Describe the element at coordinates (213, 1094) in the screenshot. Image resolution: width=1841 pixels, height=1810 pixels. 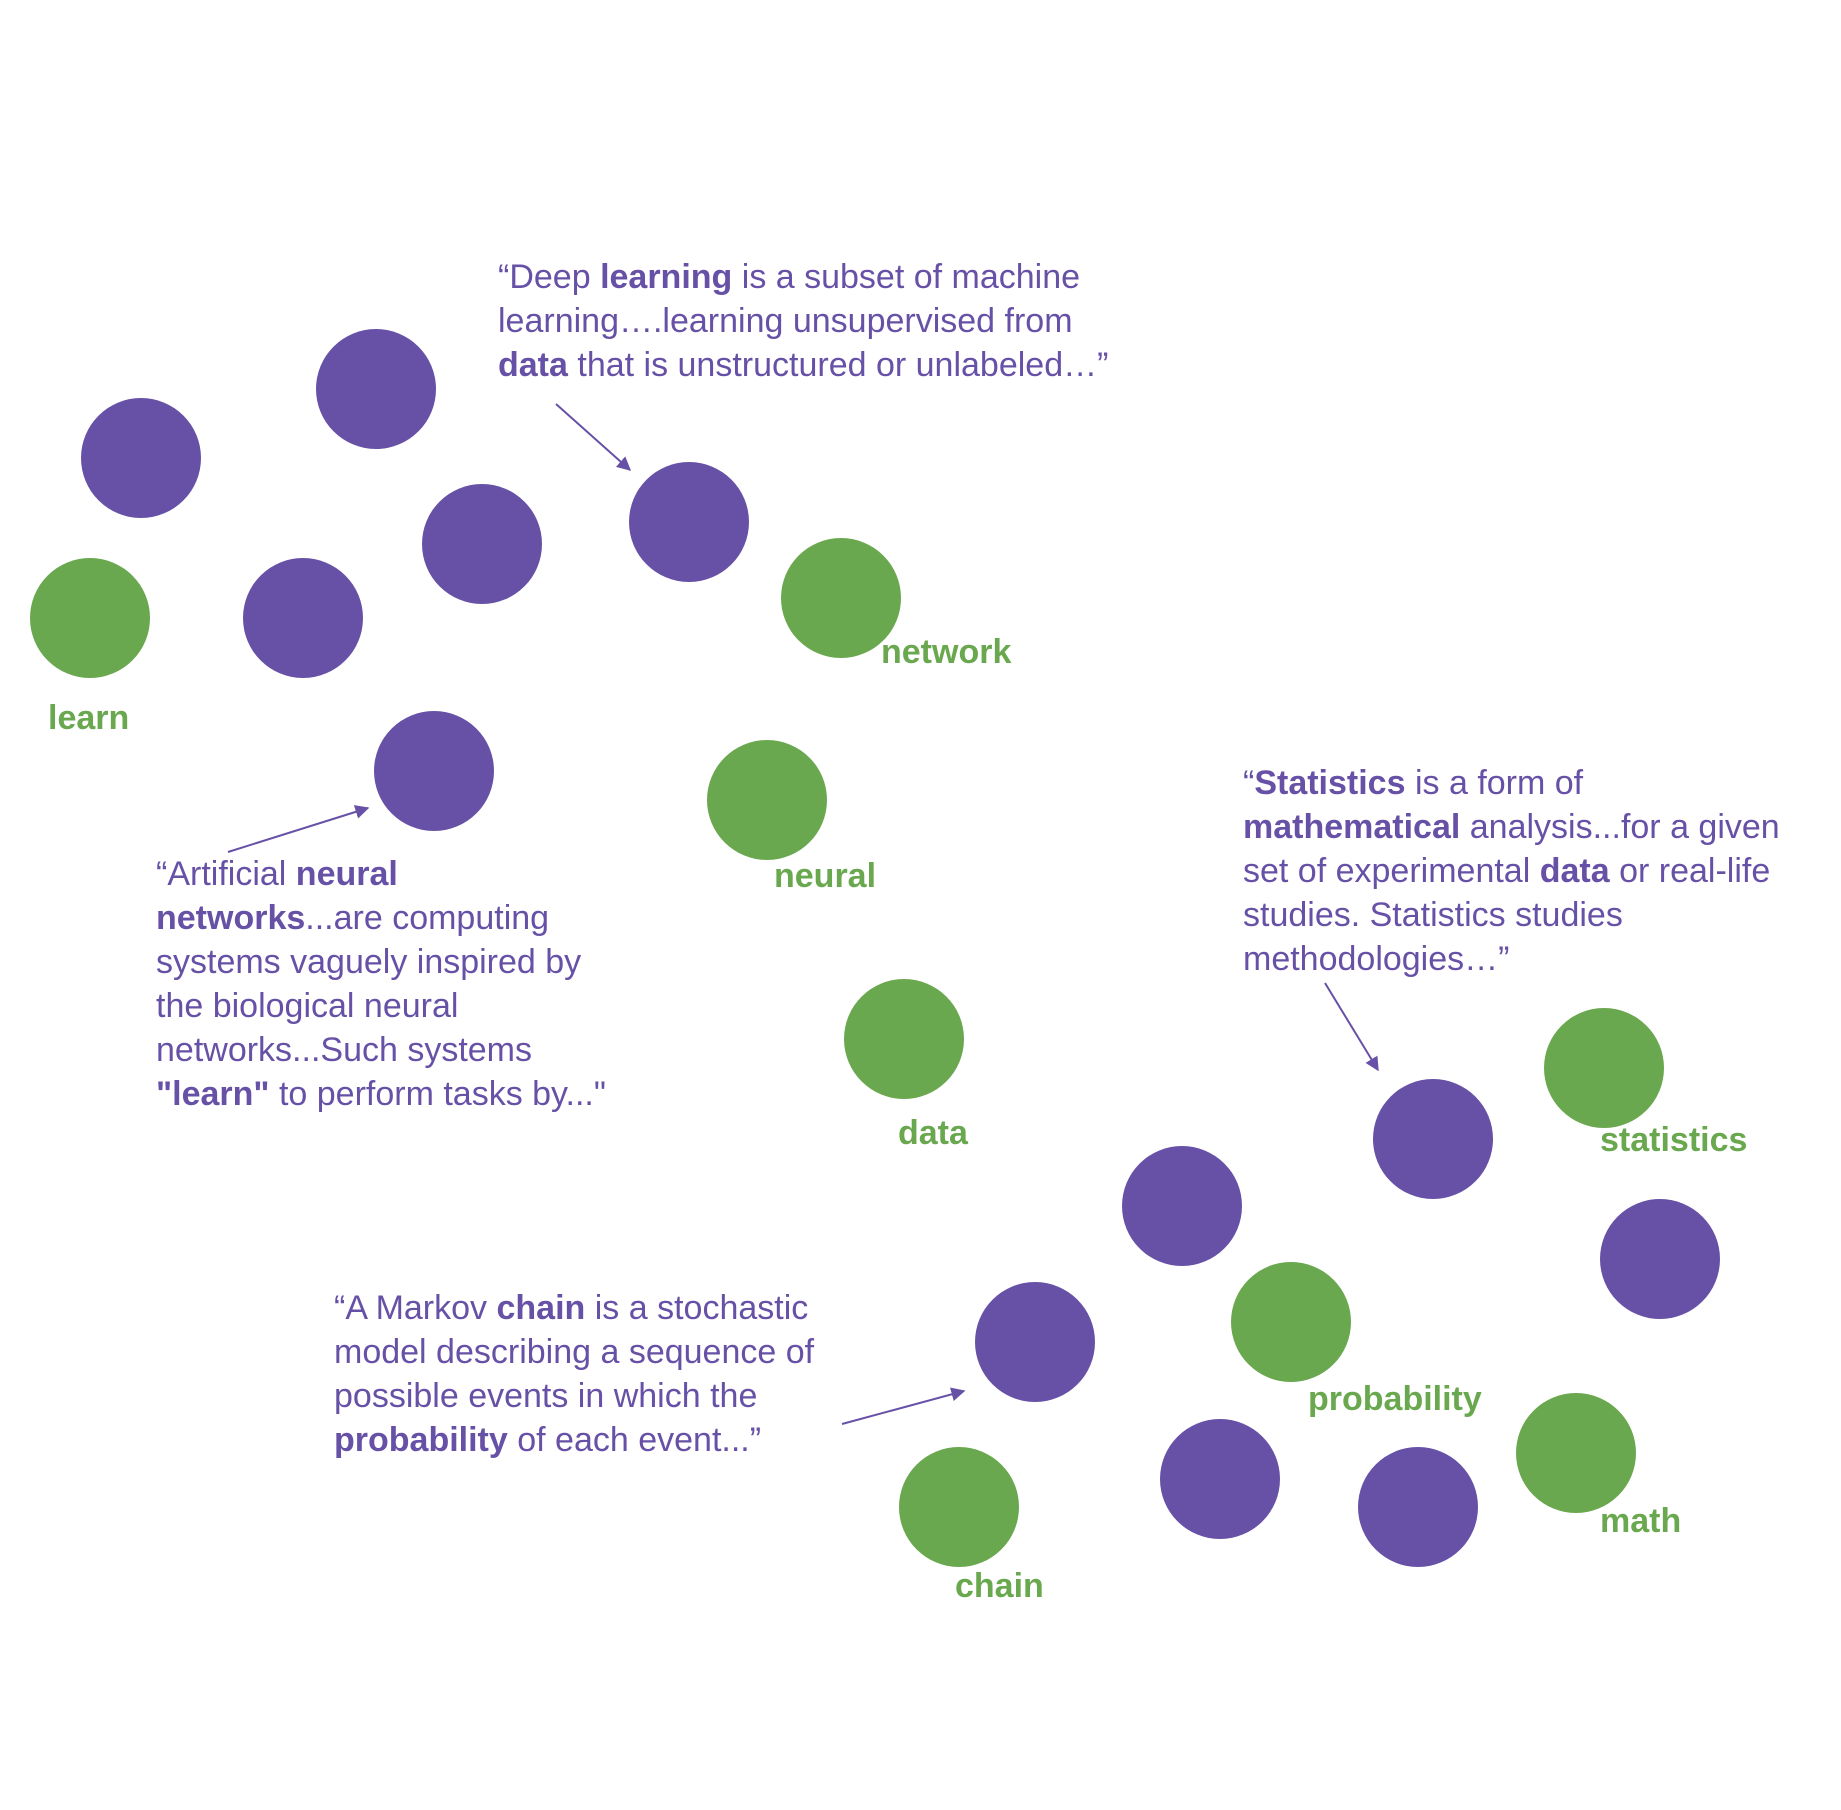
I see `quote-keyword: "learn"` at that location.